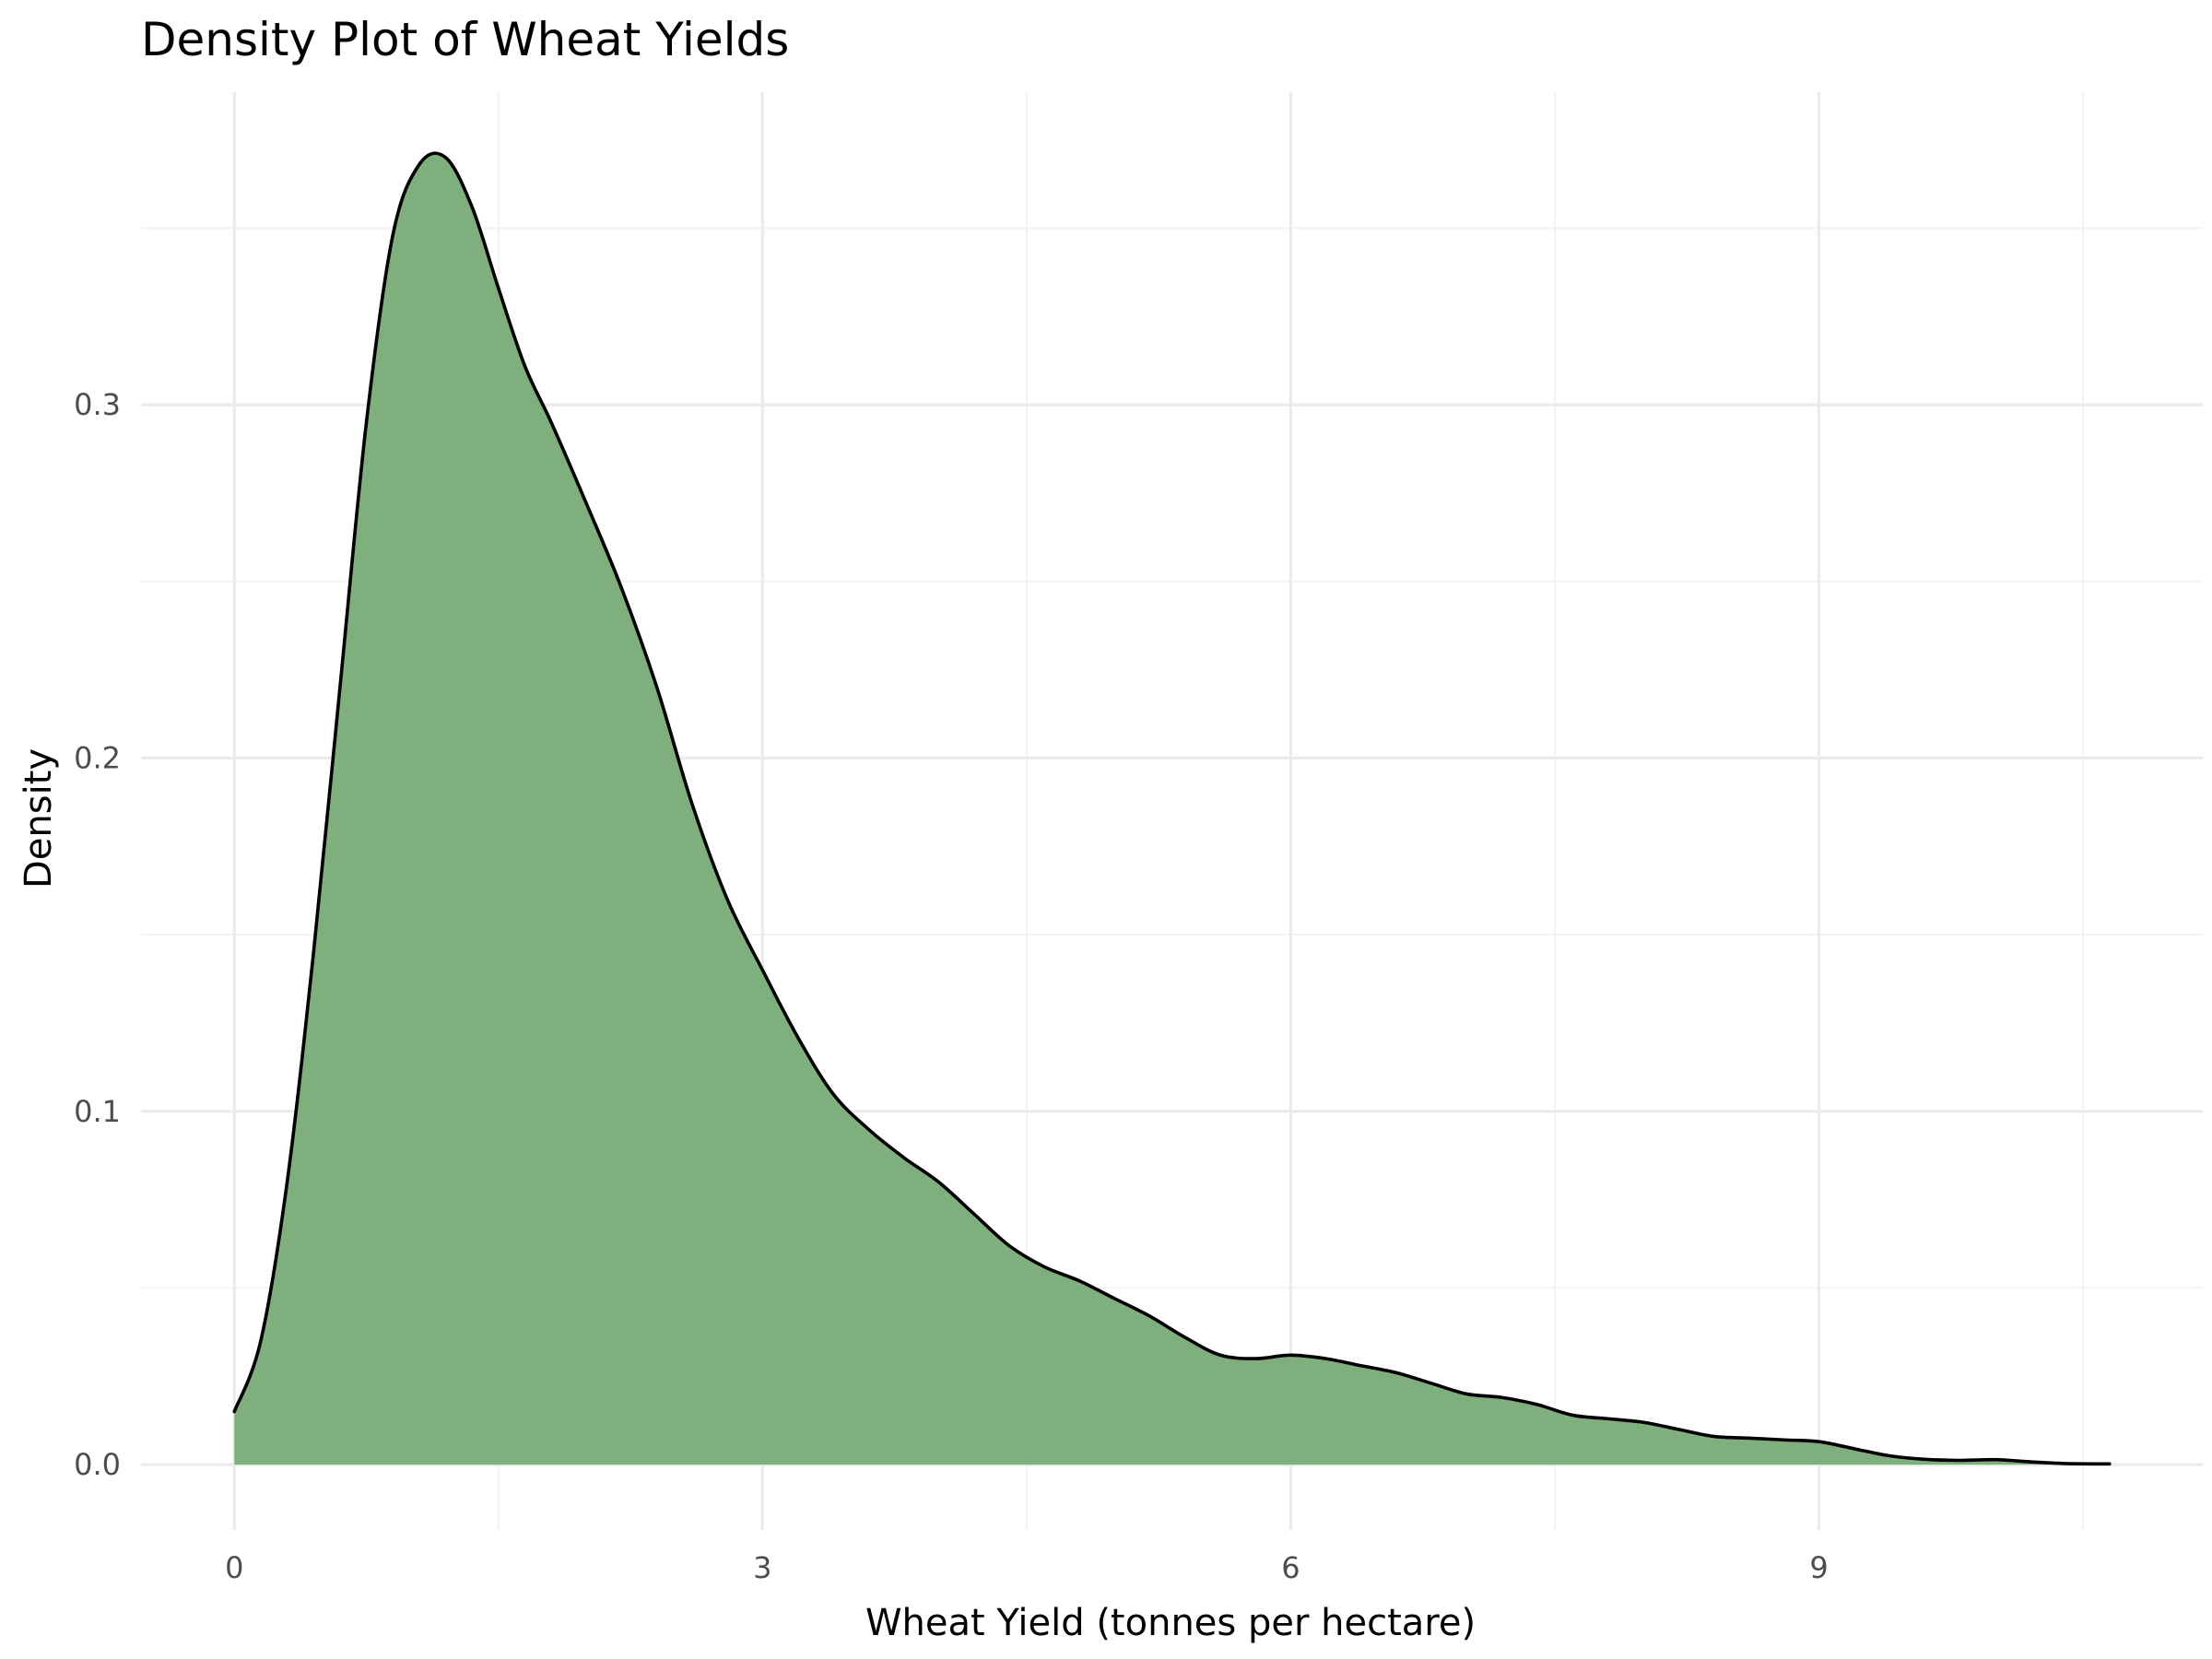  What do you see at coordinates (762, 1567) in the screenshot?
I see `x-tick-label: 3` at bounding box center [762, 1567].